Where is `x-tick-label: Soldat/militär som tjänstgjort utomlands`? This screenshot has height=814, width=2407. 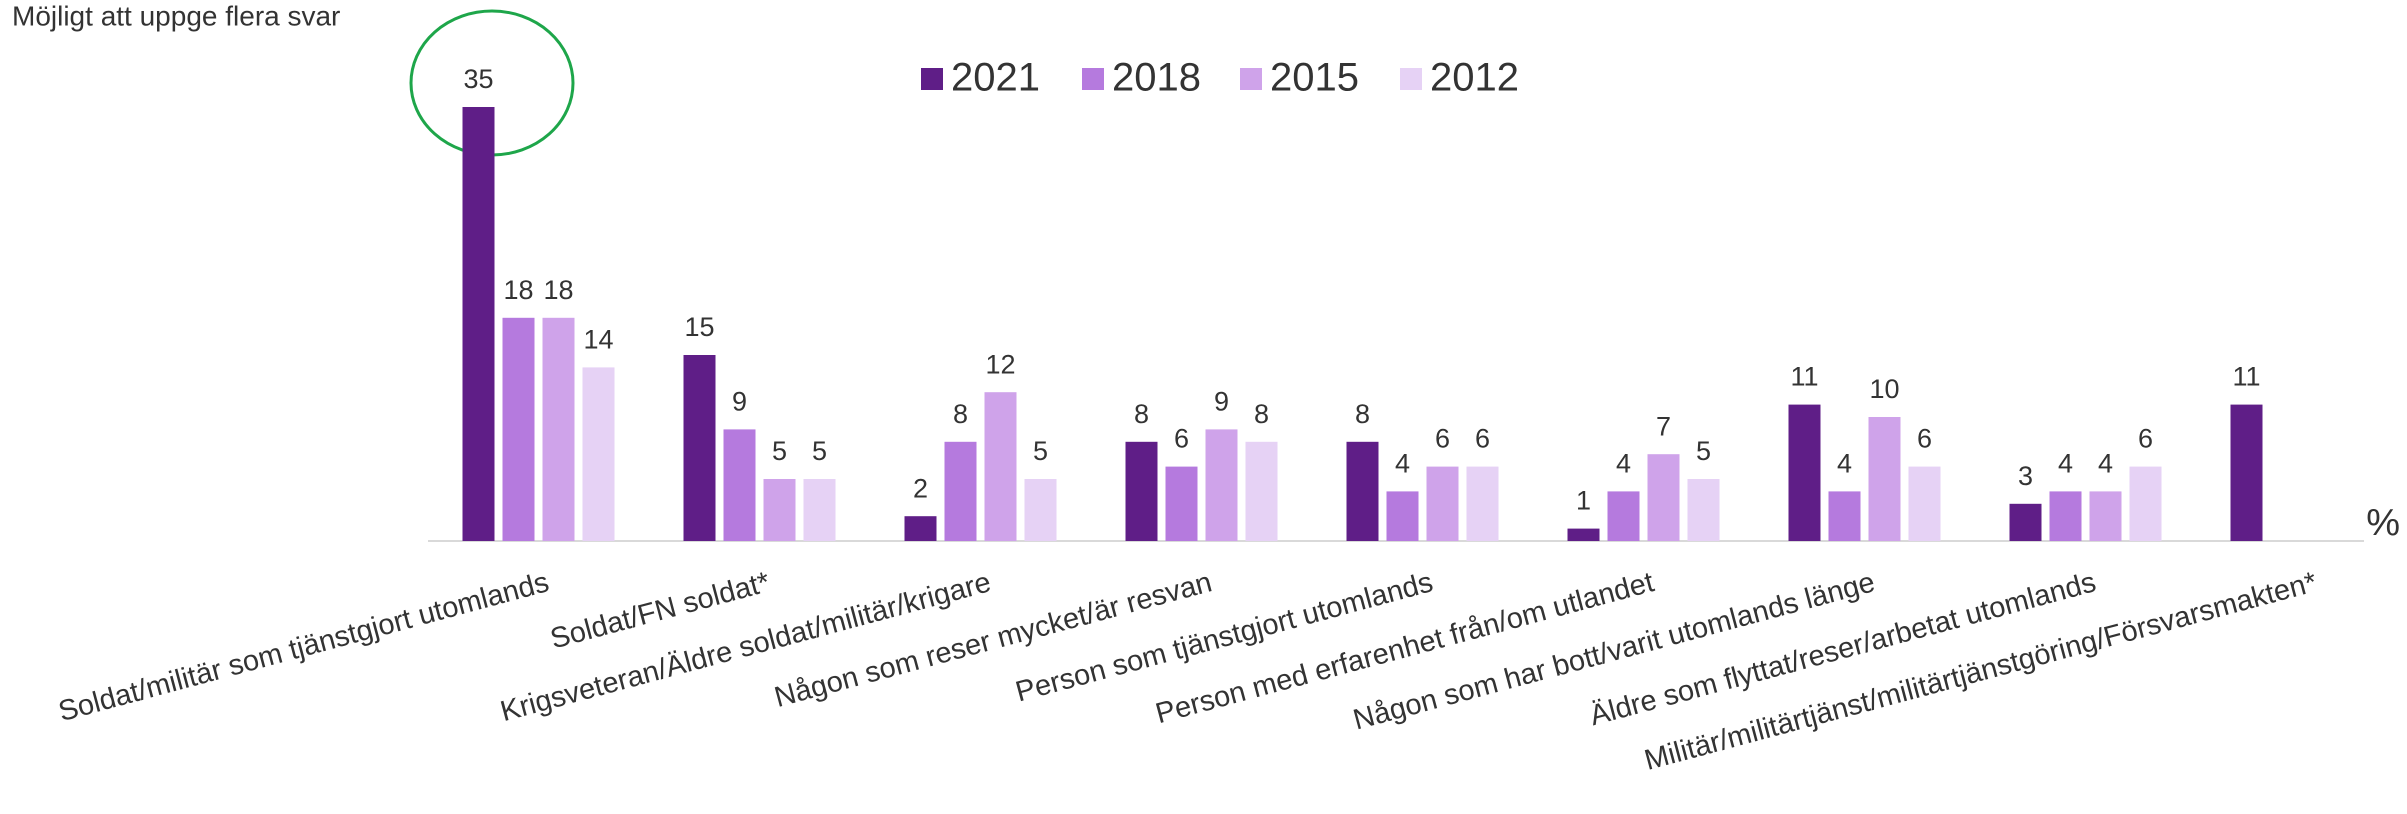 x-tick-label: Soldat/militär som tjänstgjort utomlands is located at coordinates (303, 647).